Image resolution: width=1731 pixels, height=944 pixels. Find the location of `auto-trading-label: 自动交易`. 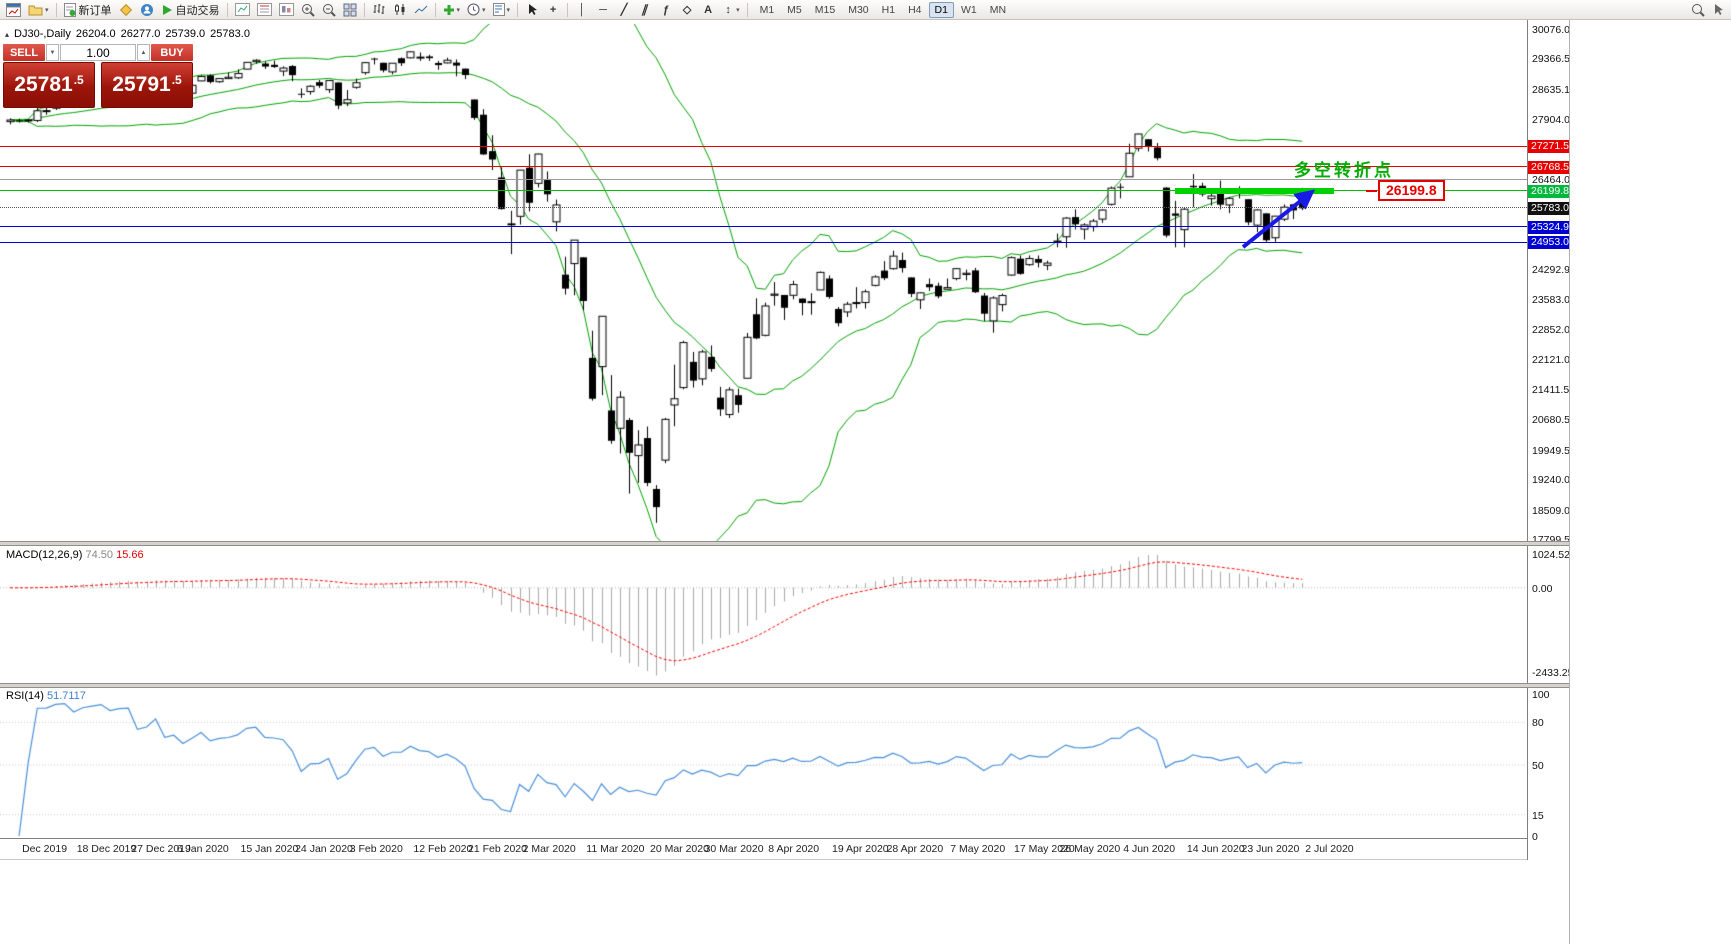

auto-trading-label: 自动交易 is located at coordinates (197, 10).